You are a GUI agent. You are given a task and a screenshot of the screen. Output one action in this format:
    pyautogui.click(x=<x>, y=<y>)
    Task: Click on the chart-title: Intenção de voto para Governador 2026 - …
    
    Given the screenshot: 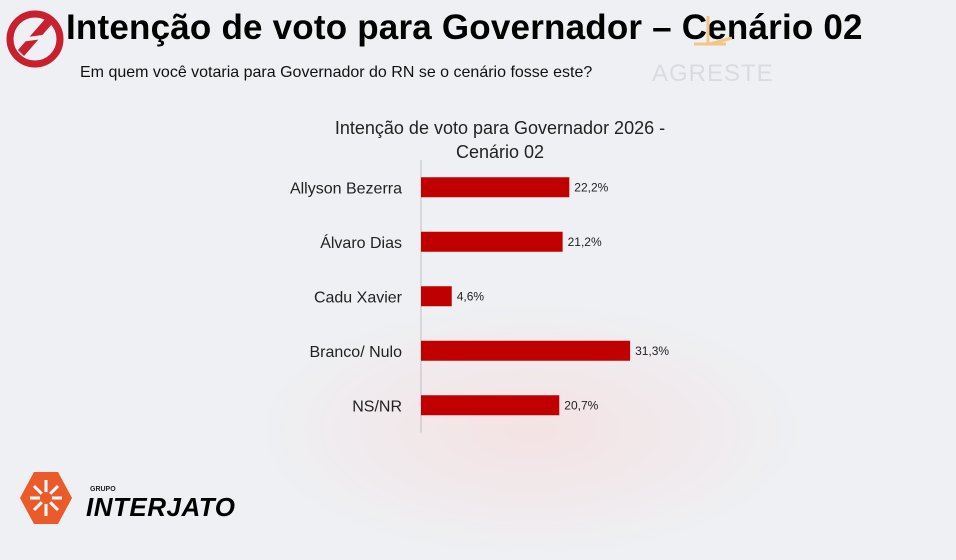 What is the action you would take?
    pyautogui.click(x=500, y=140)
    